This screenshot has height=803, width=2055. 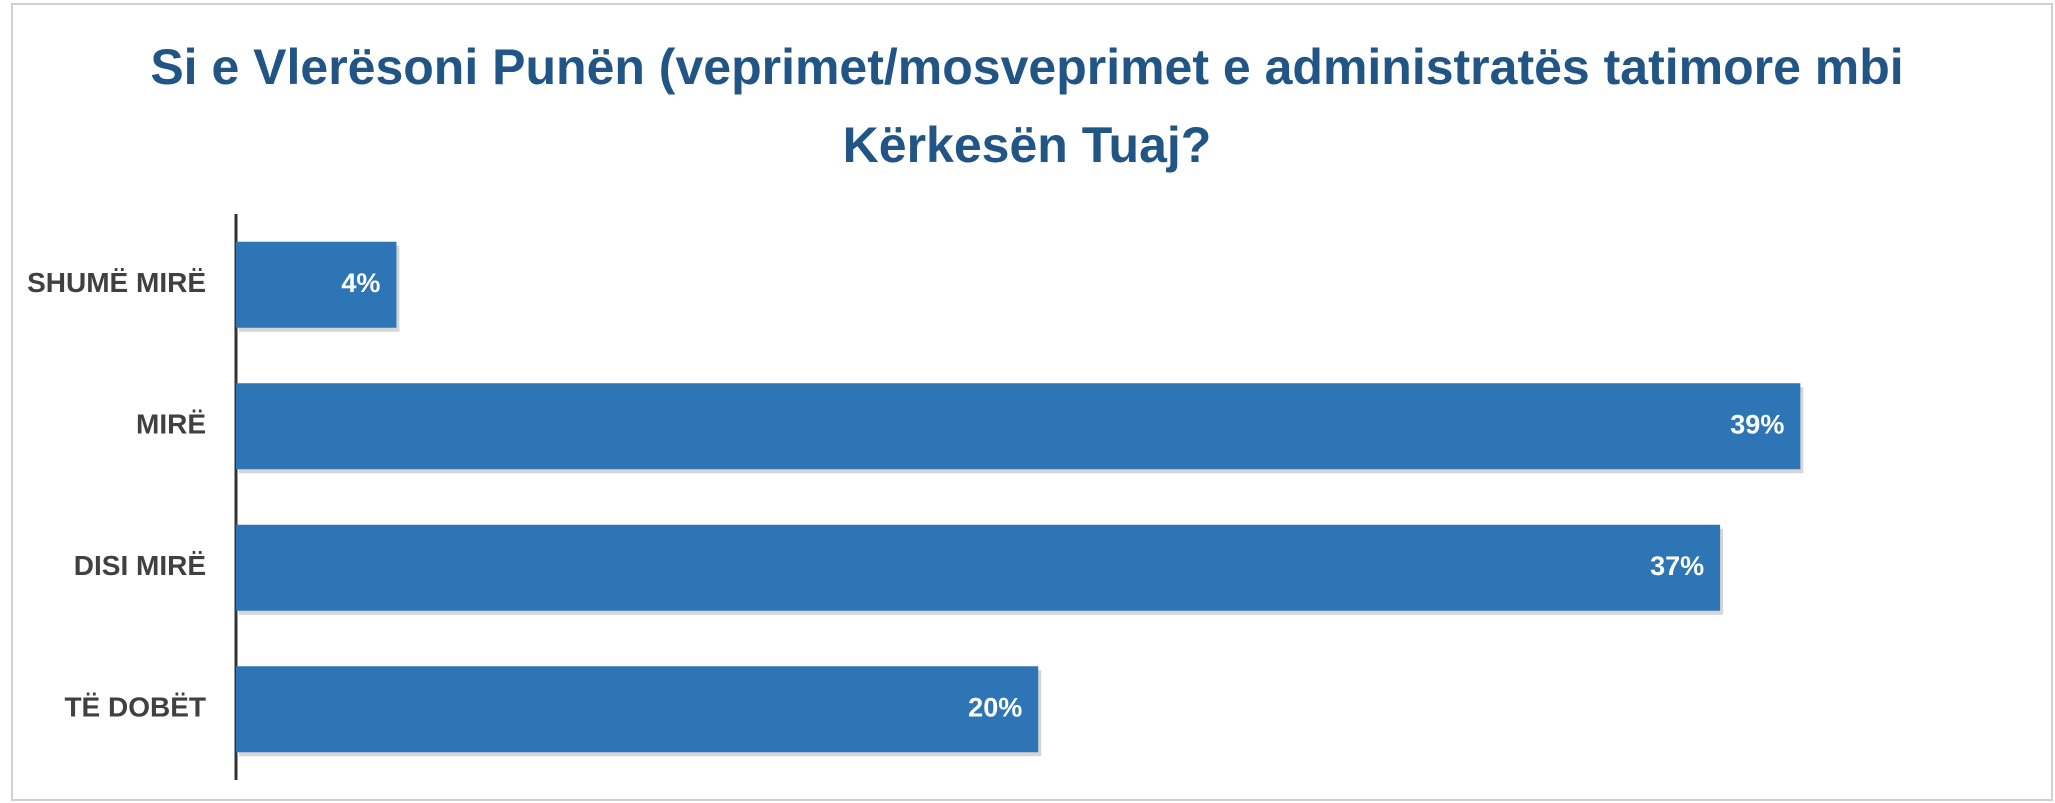 What do you see at coordinates (140, 565) in the screenshot?
I see `y-tick-label: DISI MIRË` at bounding box center [140, 565].